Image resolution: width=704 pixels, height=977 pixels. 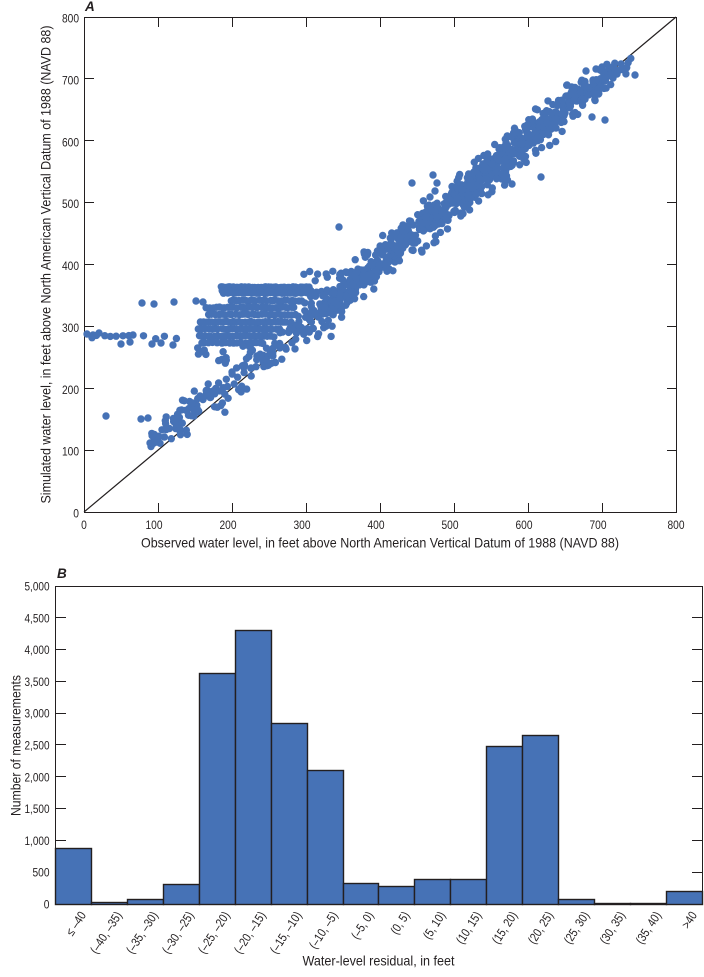 What do you see at coordinates (37, 618) in the screenshot?
I see `svg-text: 4,500` at bounding box center [37, 618].